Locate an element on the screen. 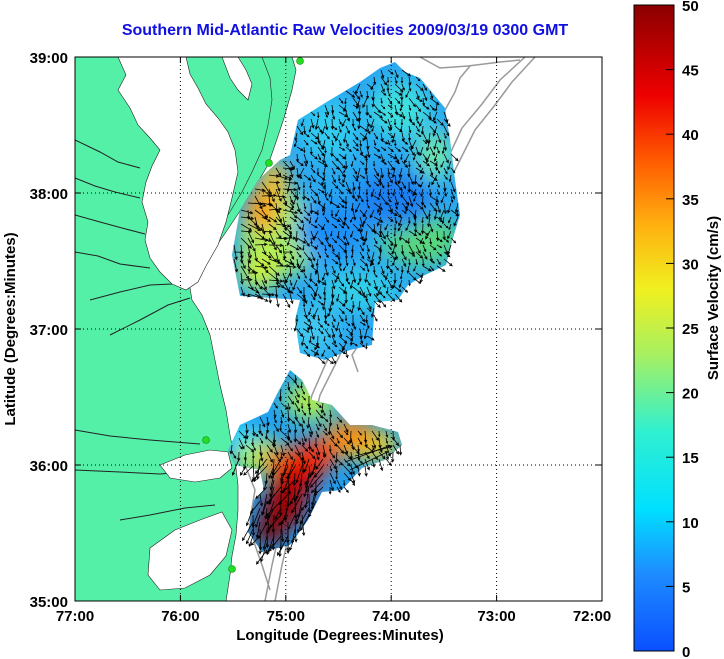  x-tick-label: 72:00 is located at coordinates (592, 616).